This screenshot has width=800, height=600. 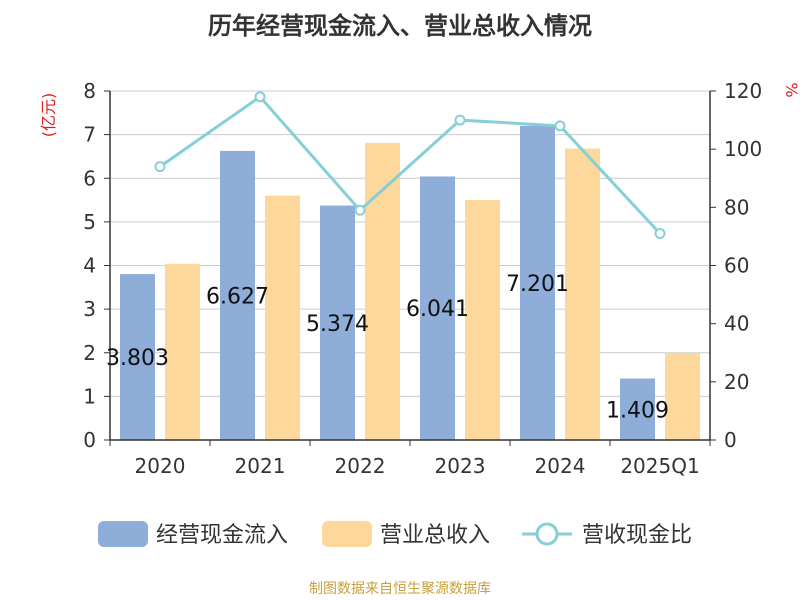 What do you see at coordinates (743, 91) in the screenshot?
I see `y-right-tick-label: 120` at bounding box center [743, 91].